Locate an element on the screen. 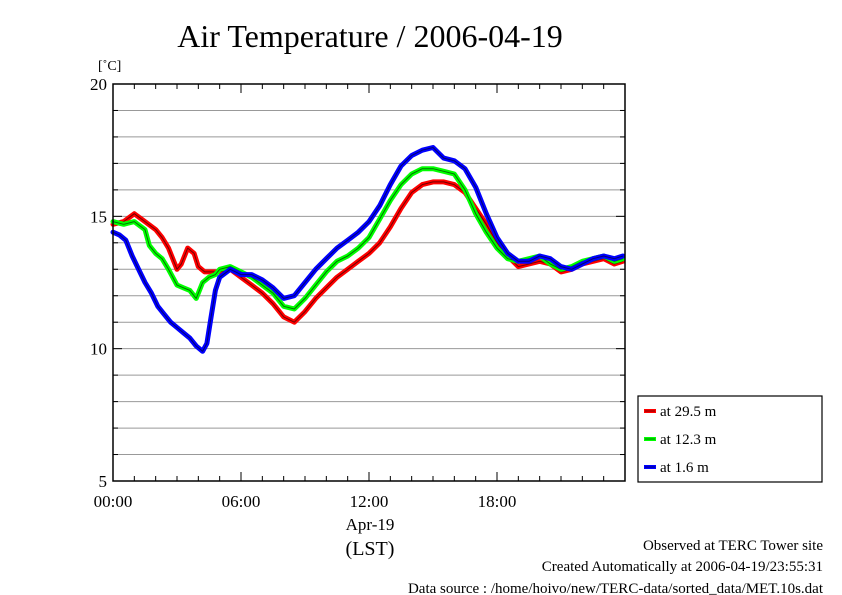 The image size is (842, 595). legend-box is located at coordinates (730, 439).